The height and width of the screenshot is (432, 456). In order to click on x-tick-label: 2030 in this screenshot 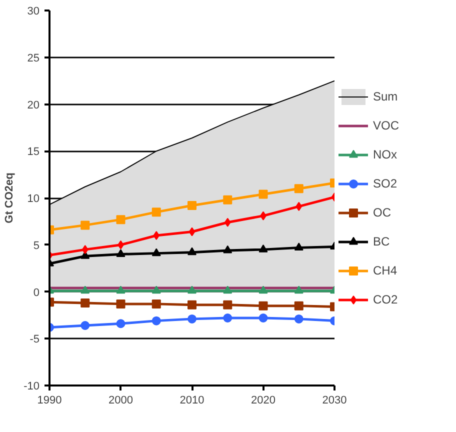, I will do `click(334, 400)`.